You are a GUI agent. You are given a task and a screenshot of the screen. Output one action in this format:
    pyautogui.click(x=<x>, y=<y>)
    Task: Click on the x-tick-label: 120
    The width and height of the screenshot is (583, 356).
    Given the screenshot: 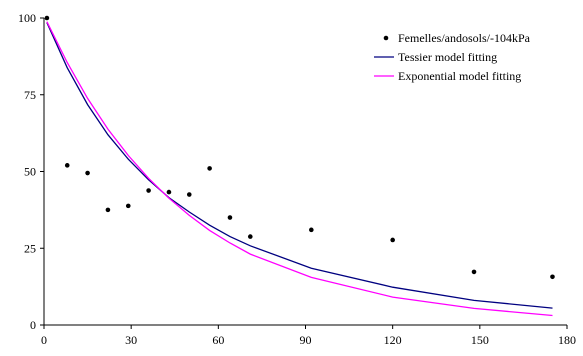 What is the action you would take?
    pyautogui.click(x=393, y=340)
    